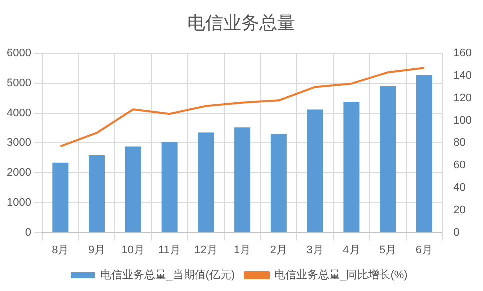 This screenshot has width=483, height=291. What do you see at coordinates (19, 173) in the screenshot?
I see `y-tick-label: 2000` at bounding box center [19, 173].